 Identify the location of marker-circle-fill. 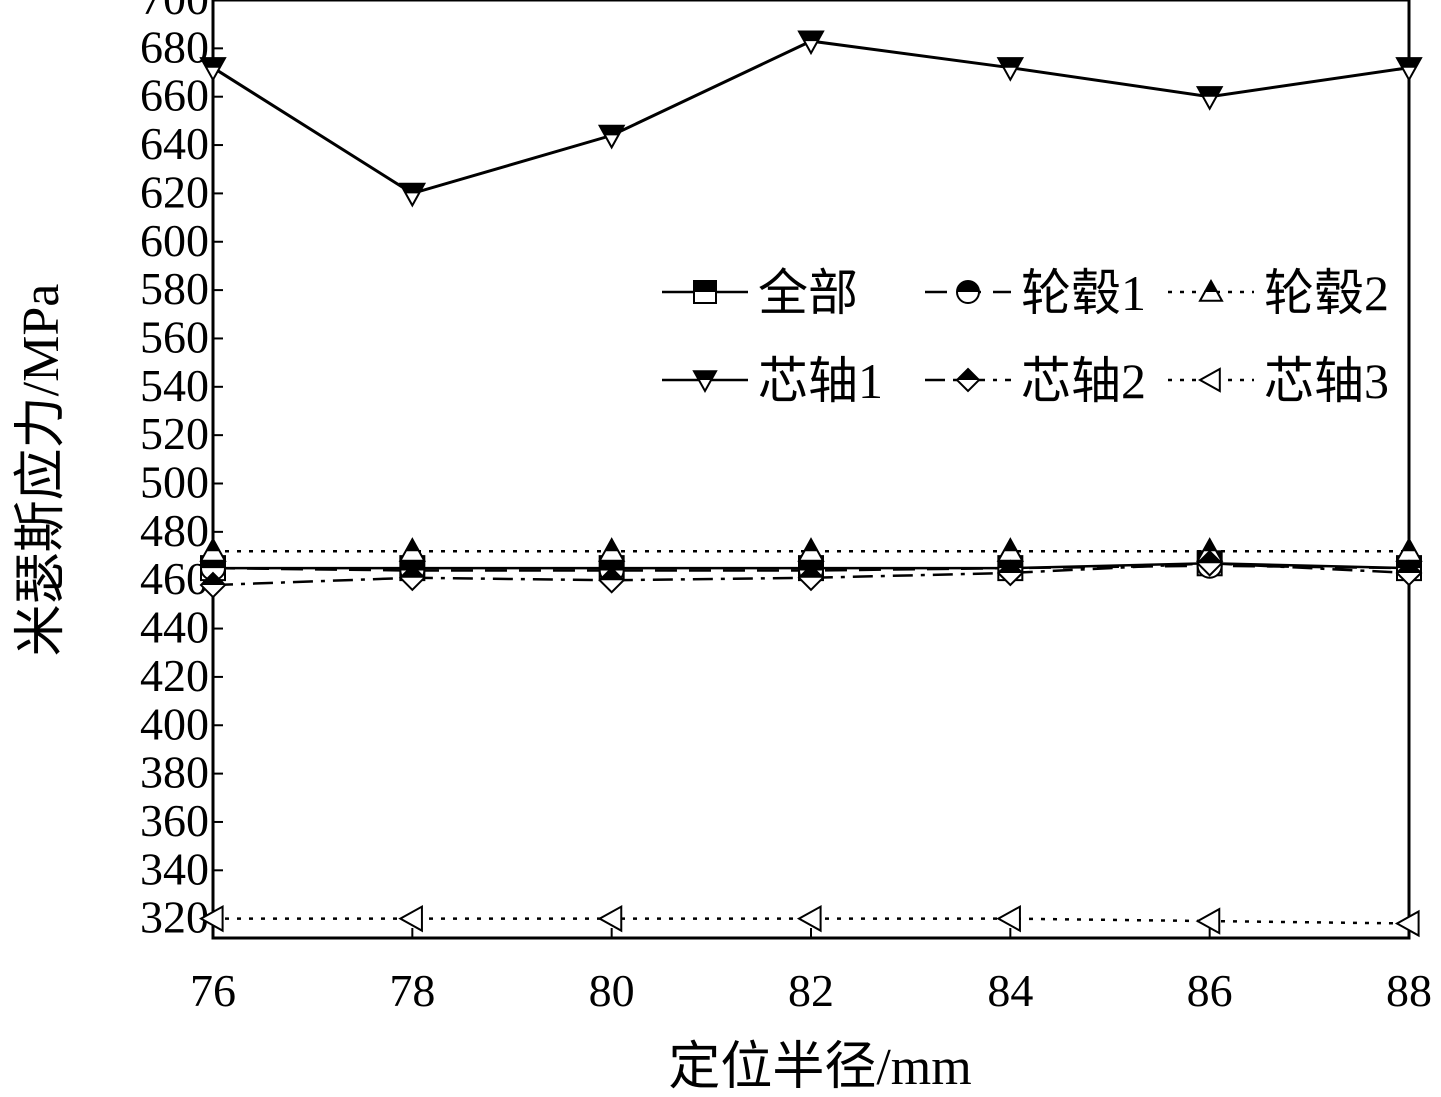
(968, 286).